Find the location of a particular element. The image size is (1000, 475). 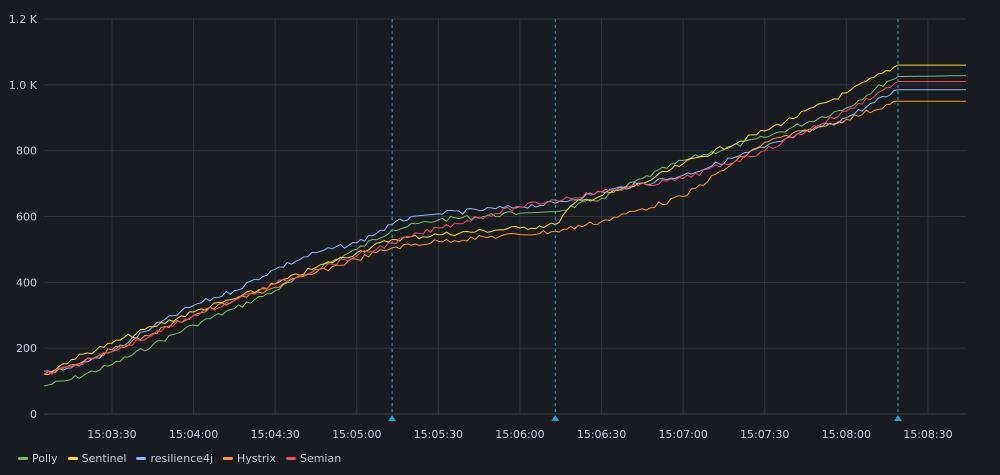

x-tick-label: 15:04:30 is located at coordinates (274, 434).